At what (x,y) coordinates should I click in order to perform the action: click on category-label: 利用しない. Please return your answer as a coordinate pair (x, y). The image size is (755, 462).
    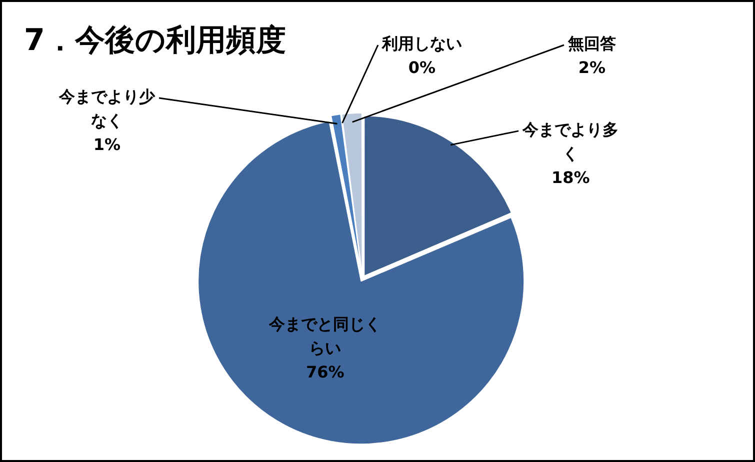
    Looking at the image, I should click on (422, 44).